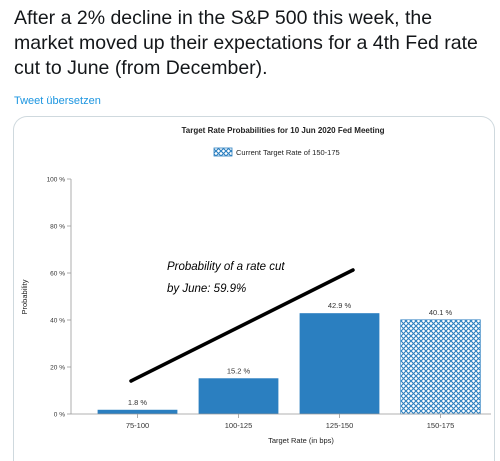 The height and width of the screenshot is (461, 500). Describe the element at coordinates (57, 321) in the screenshot. I see `y-tick-label: 40 %` at that location.